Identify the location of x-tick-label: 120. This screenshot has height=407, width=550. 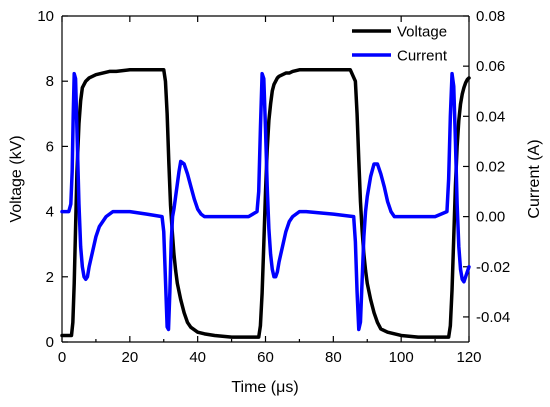
(468, 357).